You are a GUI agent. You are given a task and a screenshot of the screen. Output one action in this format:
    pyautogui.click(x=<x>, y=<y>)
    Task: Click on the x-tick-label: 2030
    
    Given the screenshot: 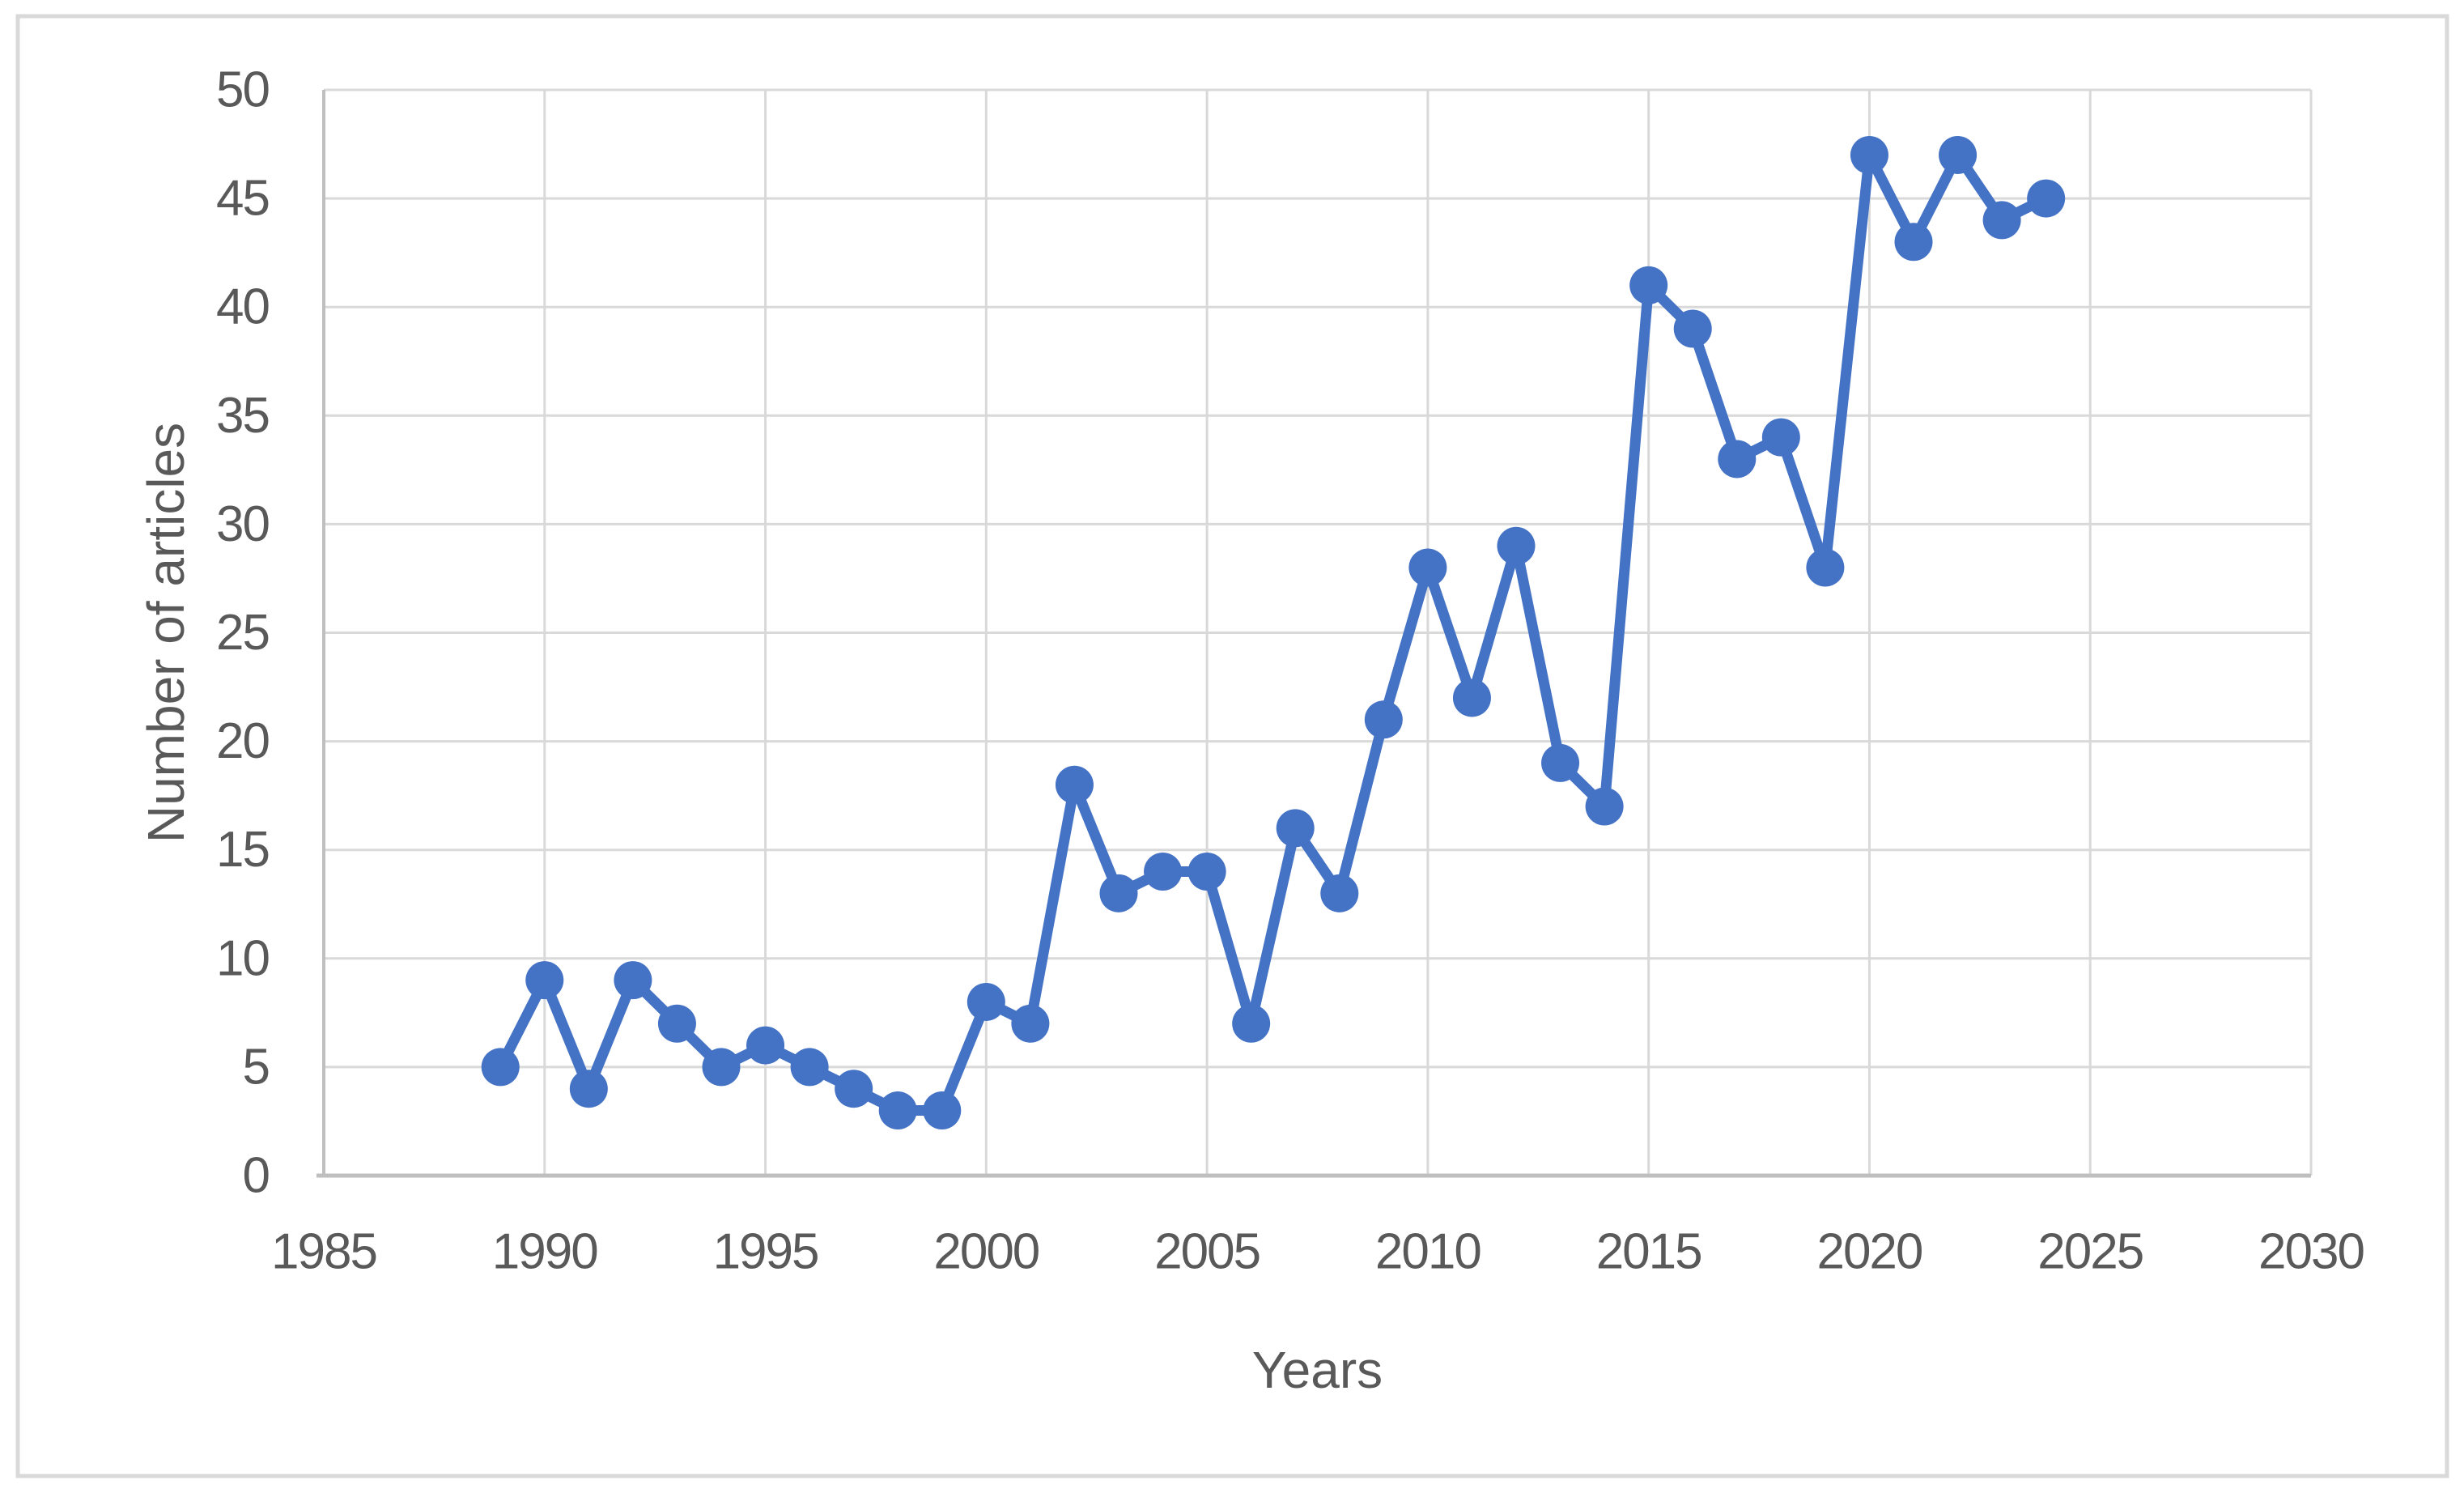 What is the action you would take?
    pyautogui.click(x=2311, y=1252)
    